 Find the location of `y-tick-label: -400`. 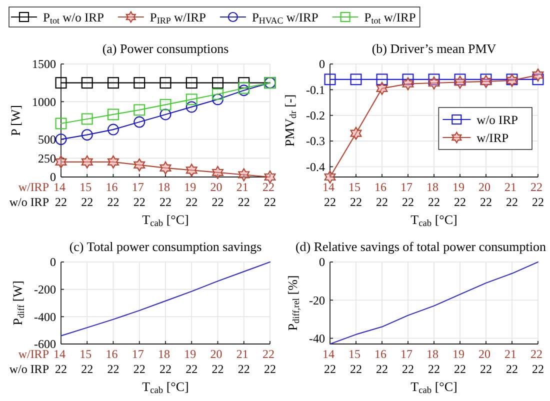

y-tick-label: -400 is located at coordinates (45, 317).